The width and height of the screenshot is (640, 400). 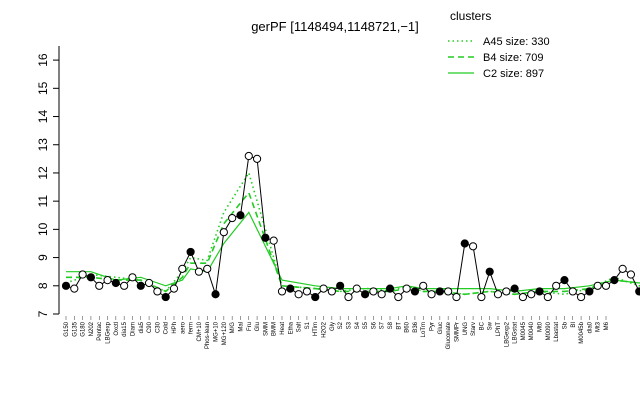 What do you see at coordinates (43, 201) in the screenshot?
I see `y-tick-label-4: 11` at bounding box center [43, 201].